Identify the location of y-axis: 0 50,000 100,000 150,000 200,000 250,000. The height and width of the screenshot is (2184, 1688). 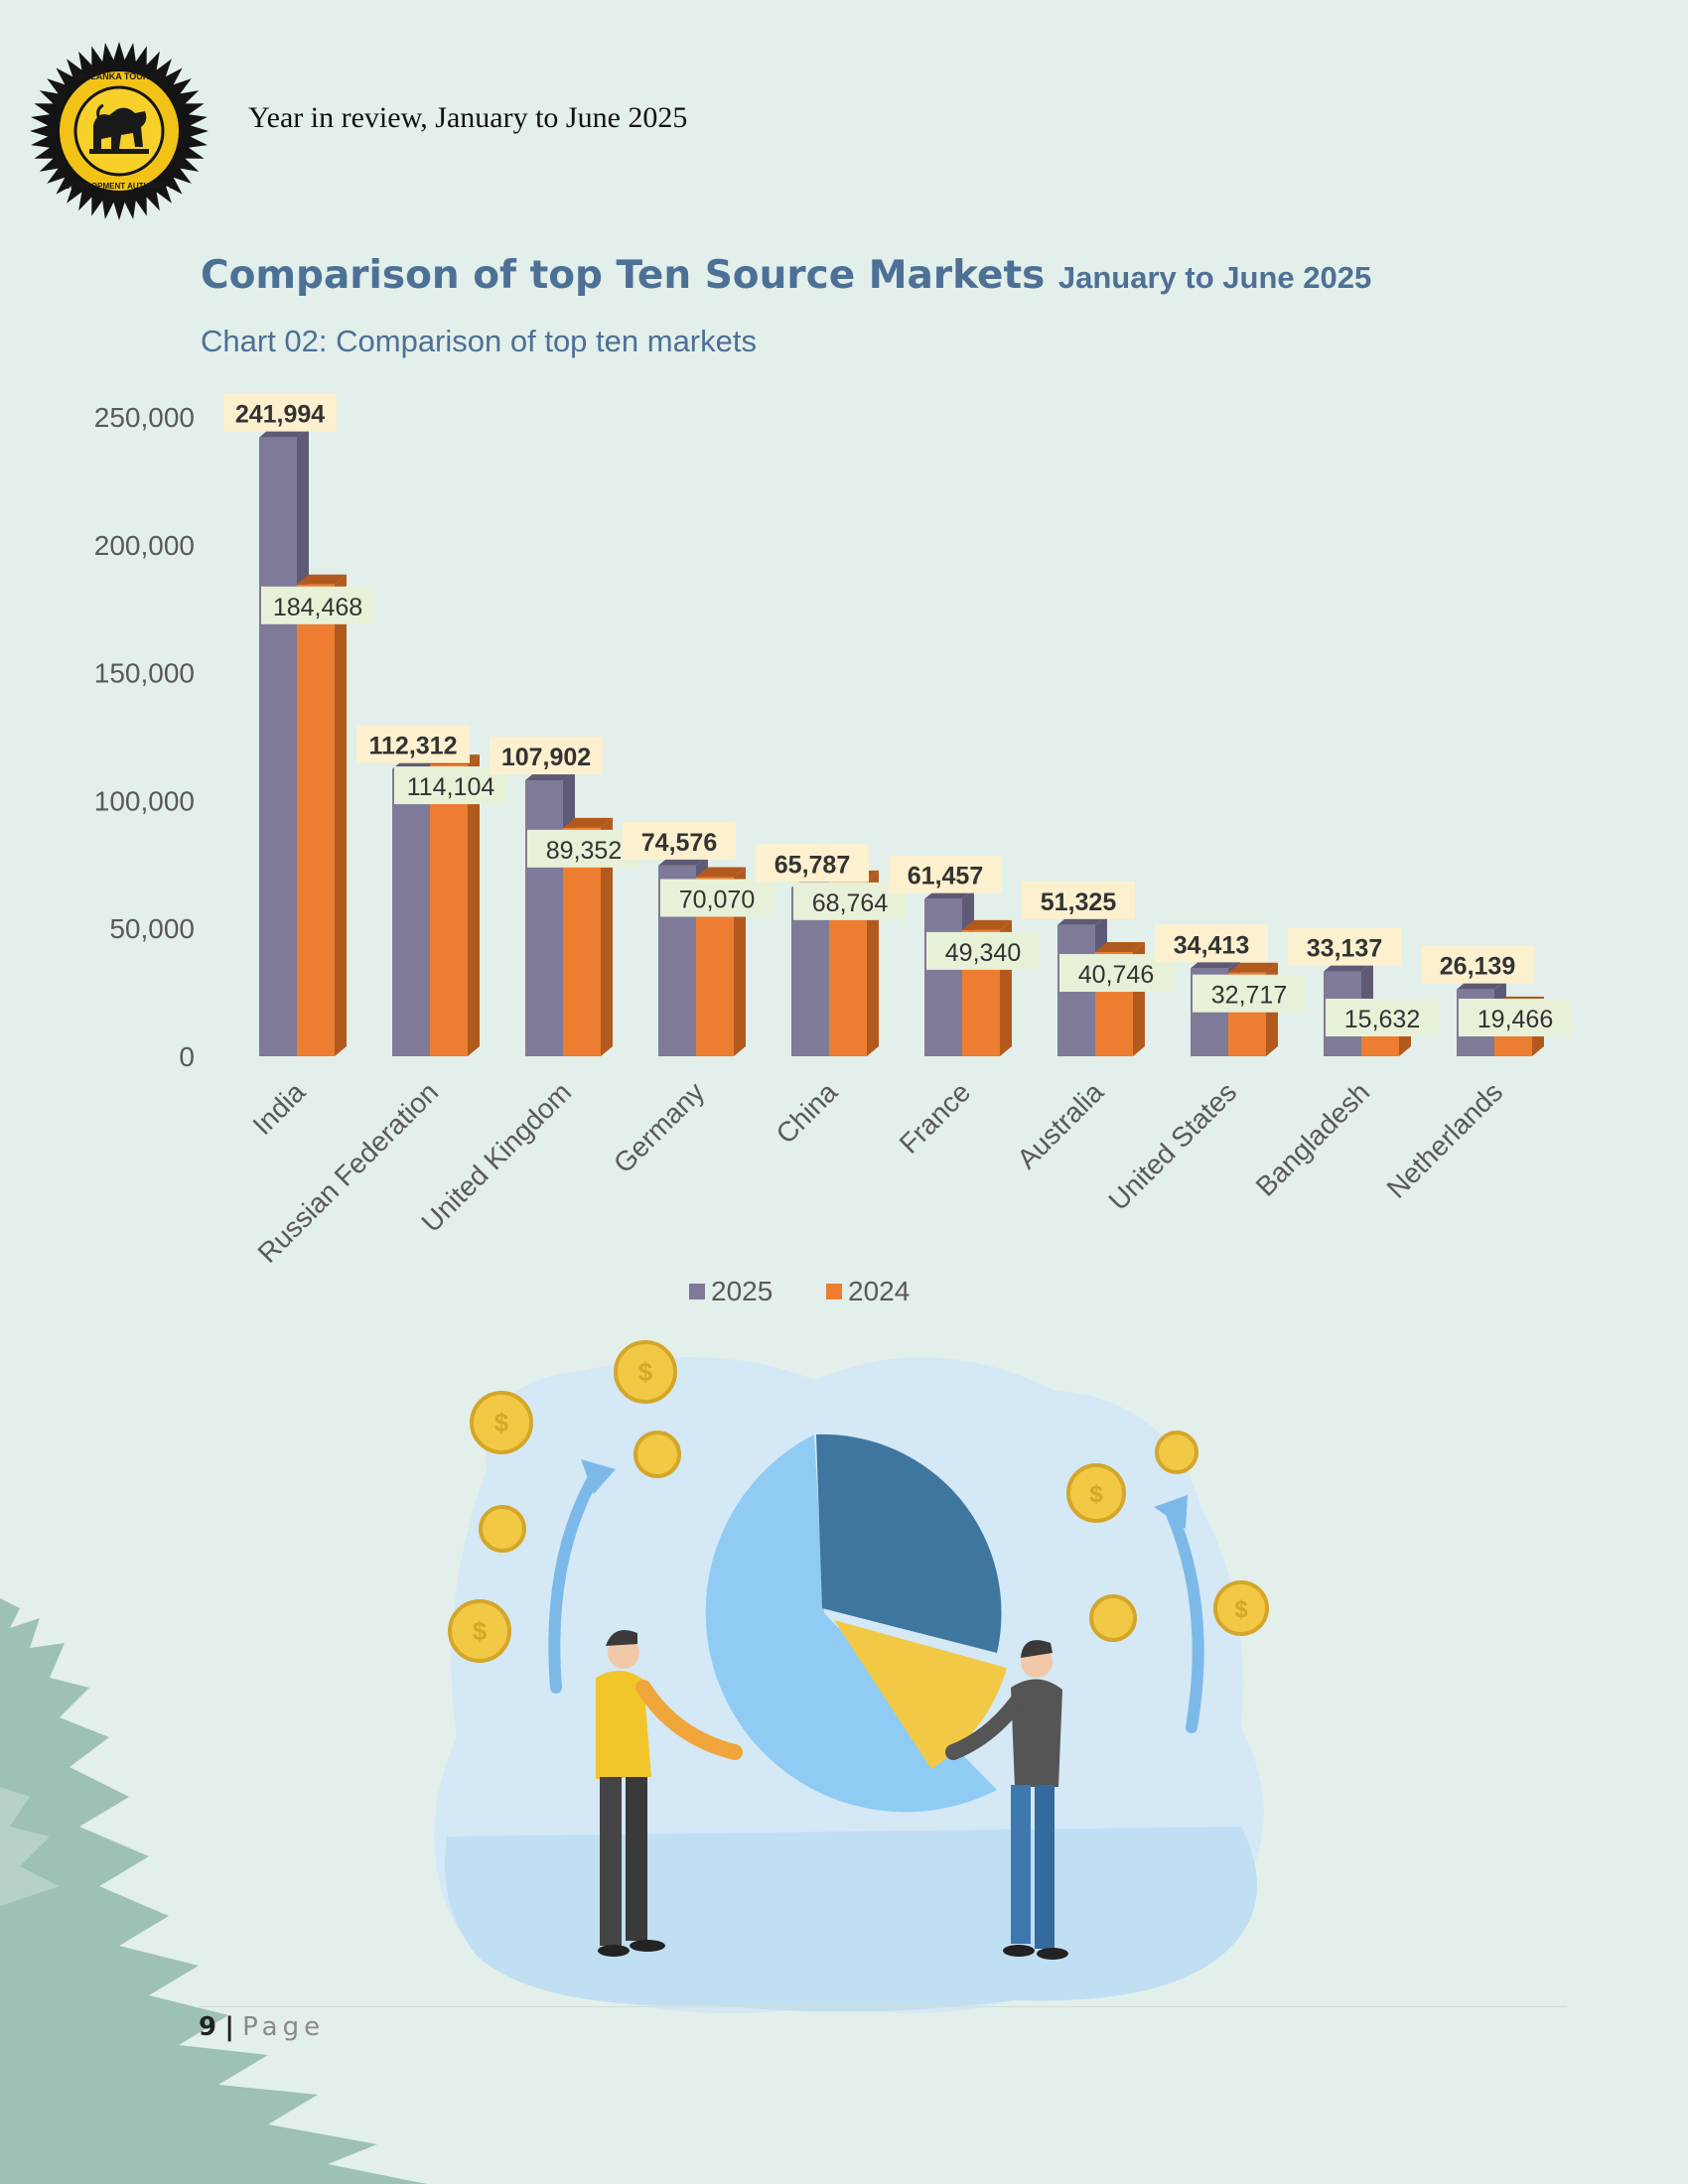
(144, 737).